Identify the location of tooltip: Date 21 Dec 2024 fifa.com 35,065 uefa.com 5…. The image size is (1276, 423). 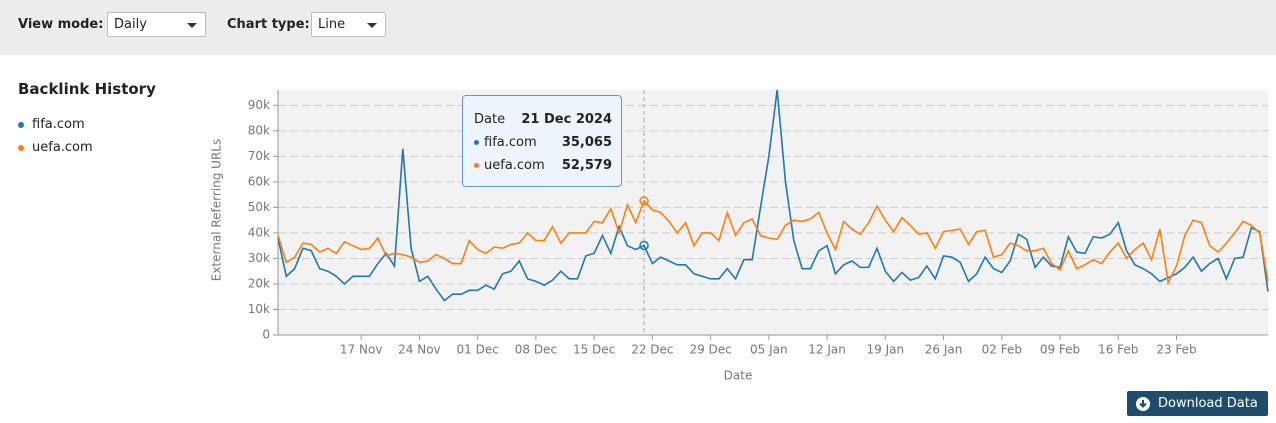
(542, 141).